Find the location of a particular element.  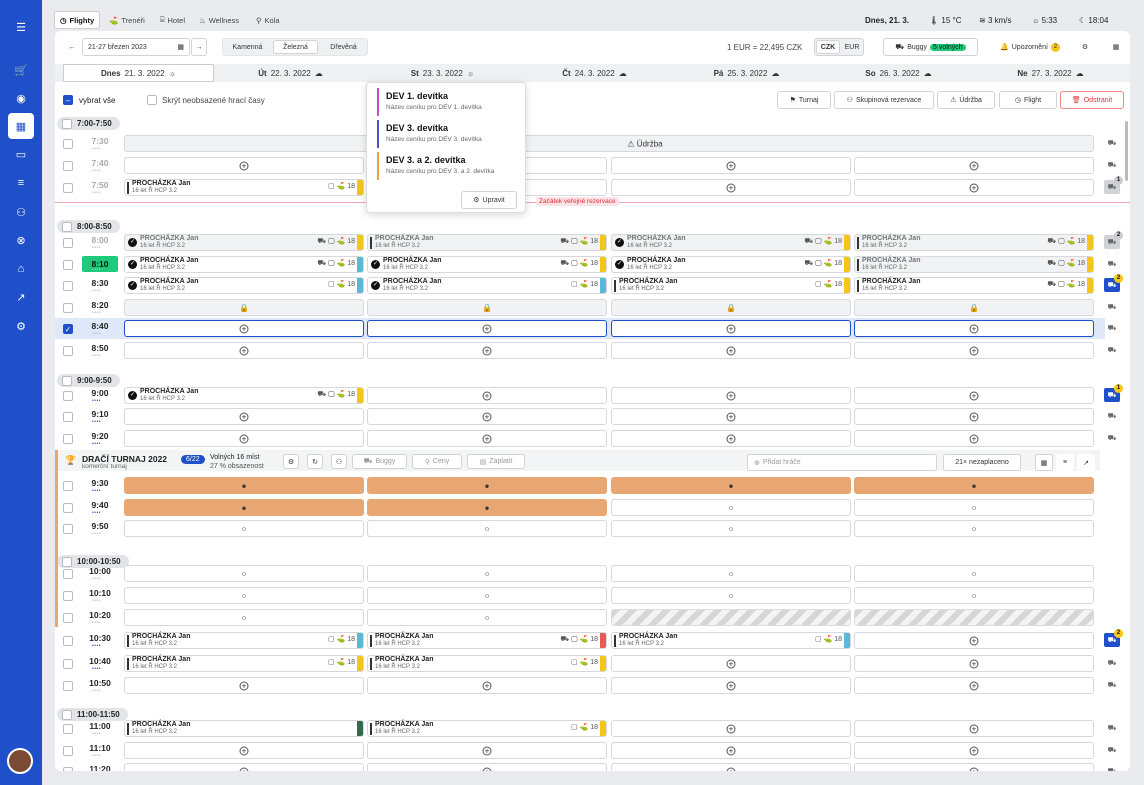

tournament-pay-button: ▤ Zaplatit is located at coordinates (496, 461).